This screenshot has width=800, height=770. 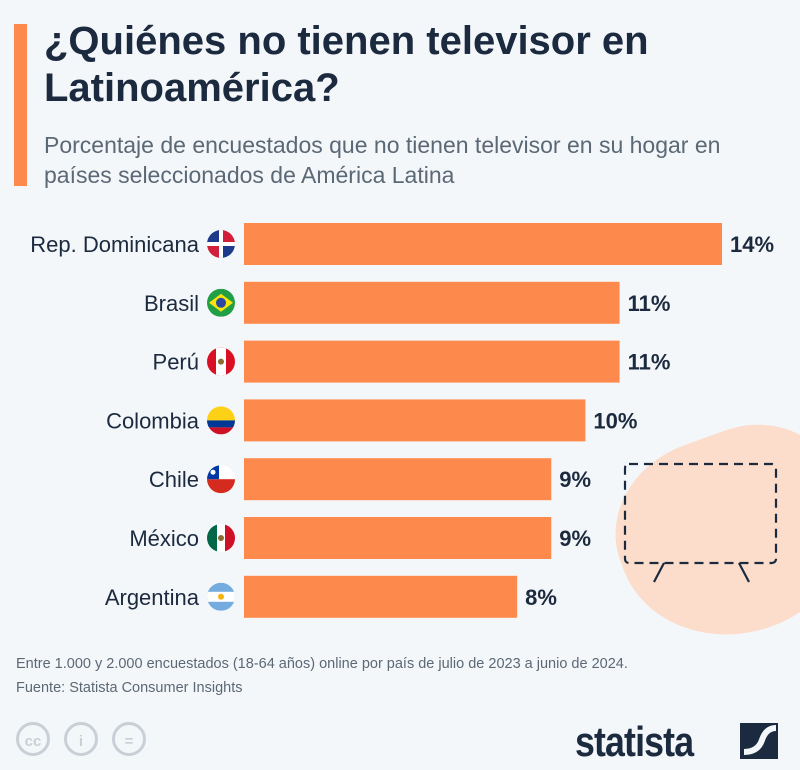 I want to click on category-label: México, so click(x=164, y=538).